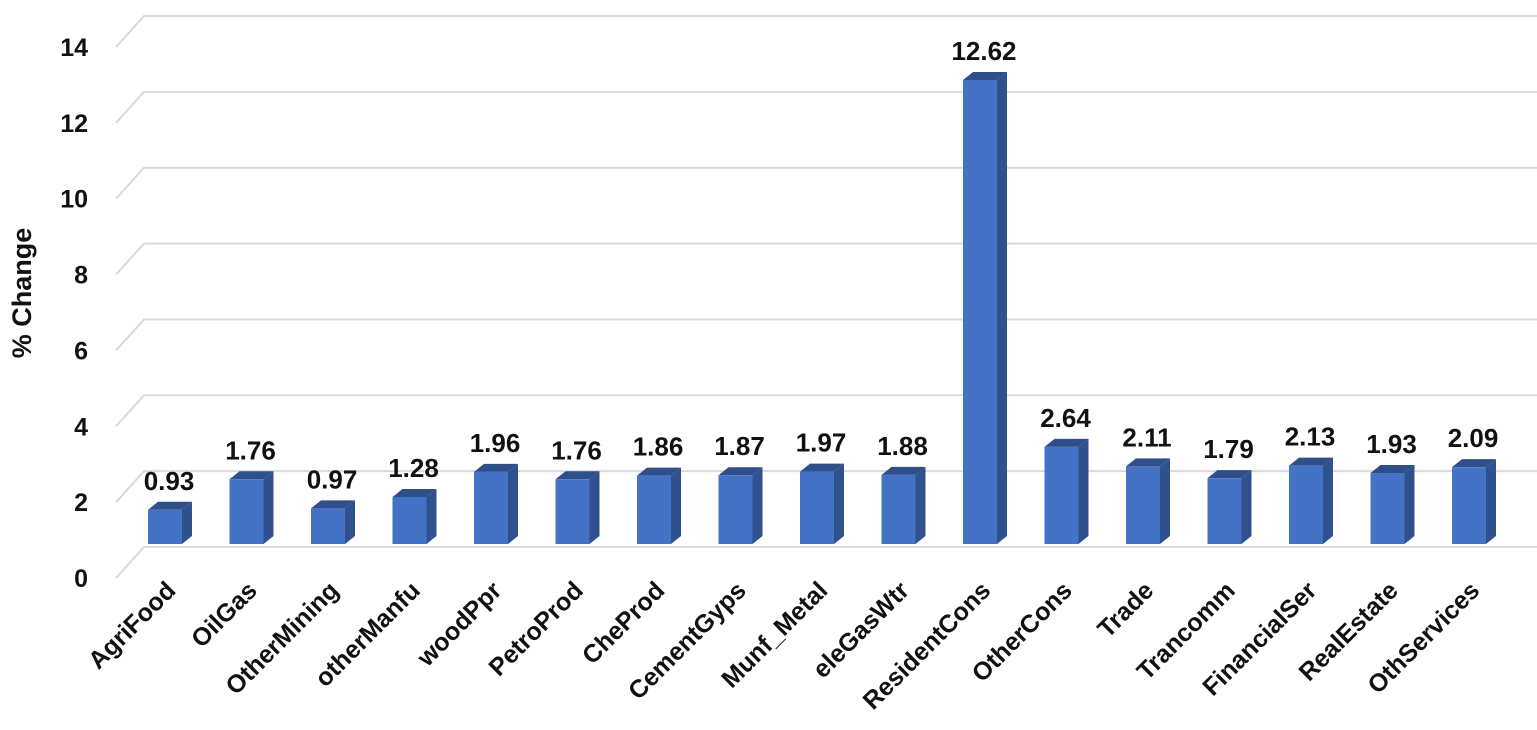 This screenshot has width=1537, height=730. What do you see at coordinates (81, 579) in the screenshot?
I see `y-tick-label: 0` at bounding box center [81, 579].